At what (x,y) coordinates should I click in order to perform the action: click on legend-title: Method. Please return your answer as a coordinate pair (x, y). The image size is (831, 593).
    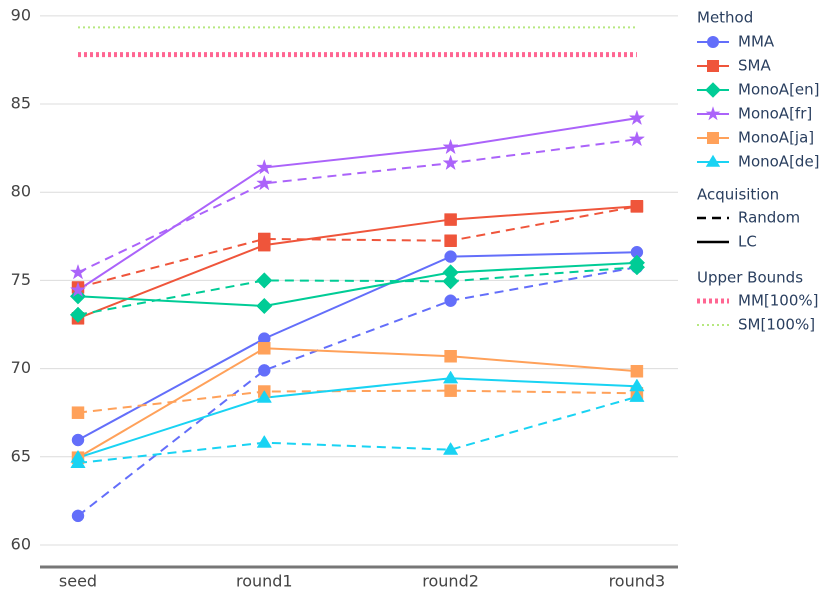
    Looking at the image, I should click on (725, 18).